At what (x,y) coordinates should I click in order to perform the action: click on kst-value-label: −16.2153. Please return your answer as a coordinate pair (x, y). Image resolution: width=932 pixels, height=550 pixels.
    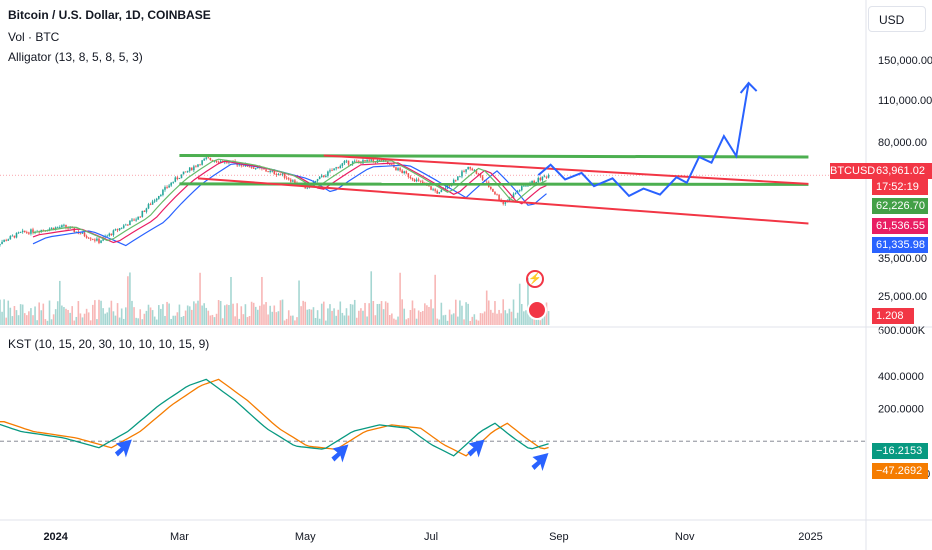
    Looking at the image, I should click on (900, 451).